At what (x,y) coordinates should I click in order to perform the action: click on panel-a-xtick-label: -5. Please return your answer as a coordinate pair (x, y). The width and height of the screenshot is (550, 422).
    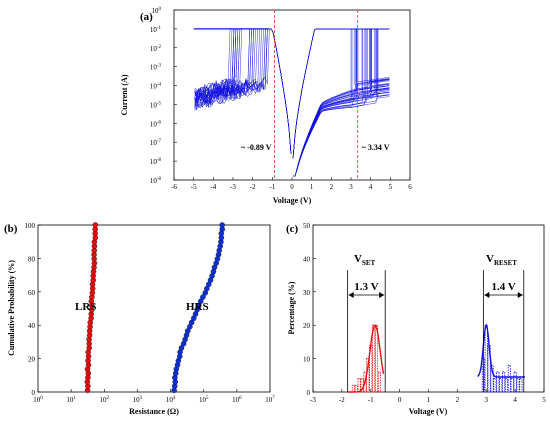
    Looking at the image, I should click on (194, 187).